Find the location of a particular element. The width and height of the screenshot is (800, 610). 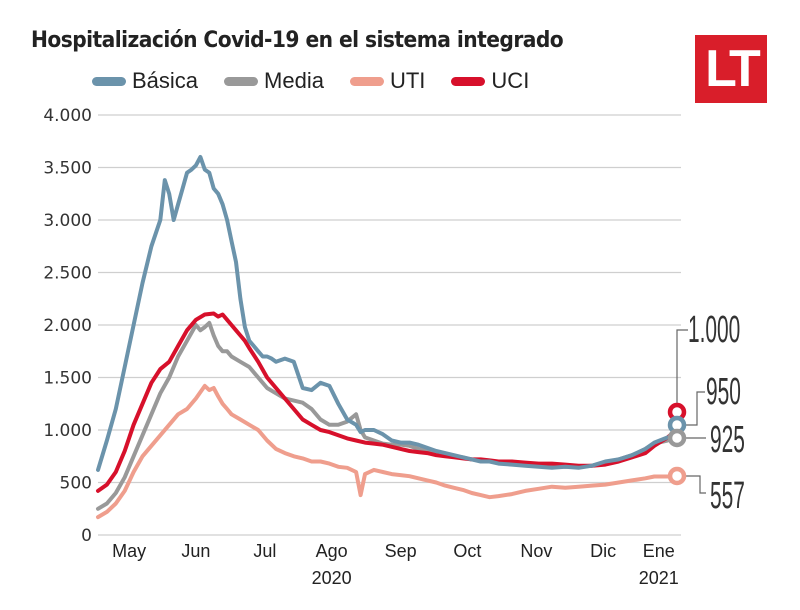

legend-label-media: Media is located at coordinates (294, 80).